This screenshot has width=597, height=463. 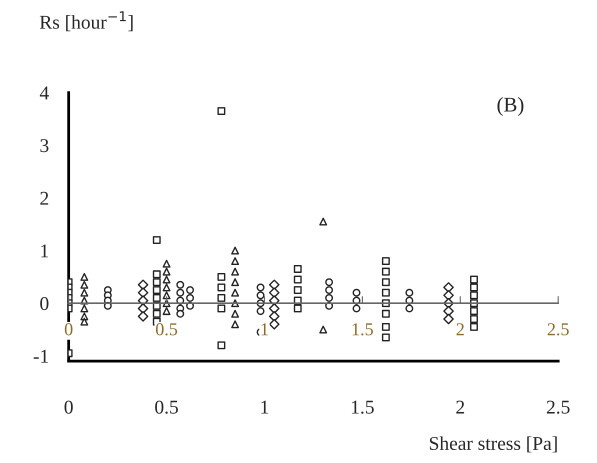 I want to click on x-tick-label: 1.5, so click(x=363, y=407).